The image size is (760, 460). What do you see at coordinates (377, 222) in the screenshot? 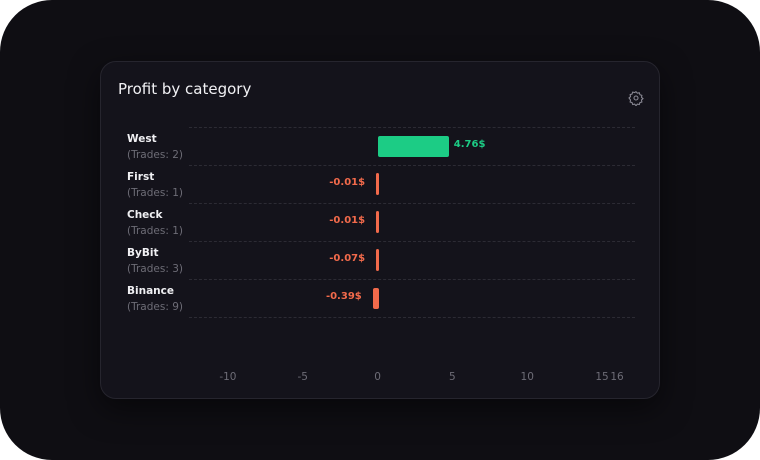
I see `bar-check` at bounding box center [377, 222].